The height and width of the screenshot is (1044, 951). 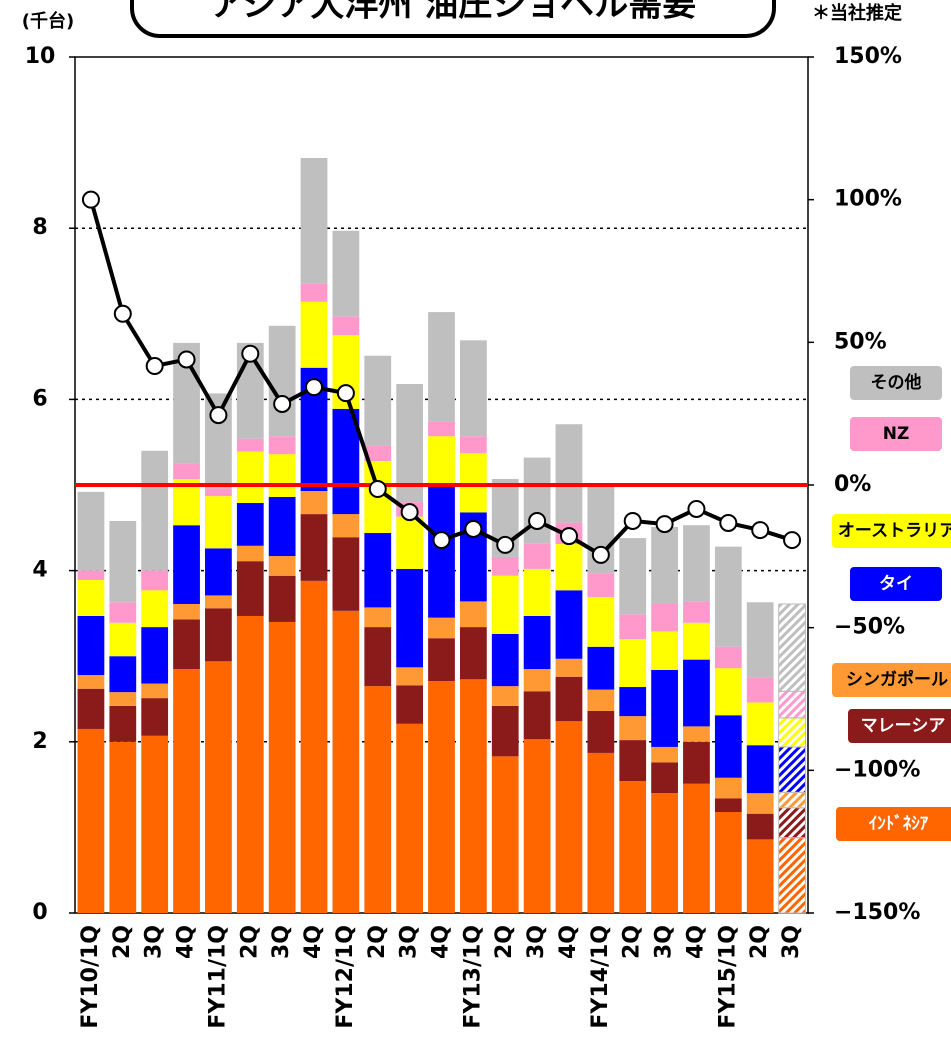 I want to click on x-tick-label: FY10/1Q, so click(x=90, y=977).